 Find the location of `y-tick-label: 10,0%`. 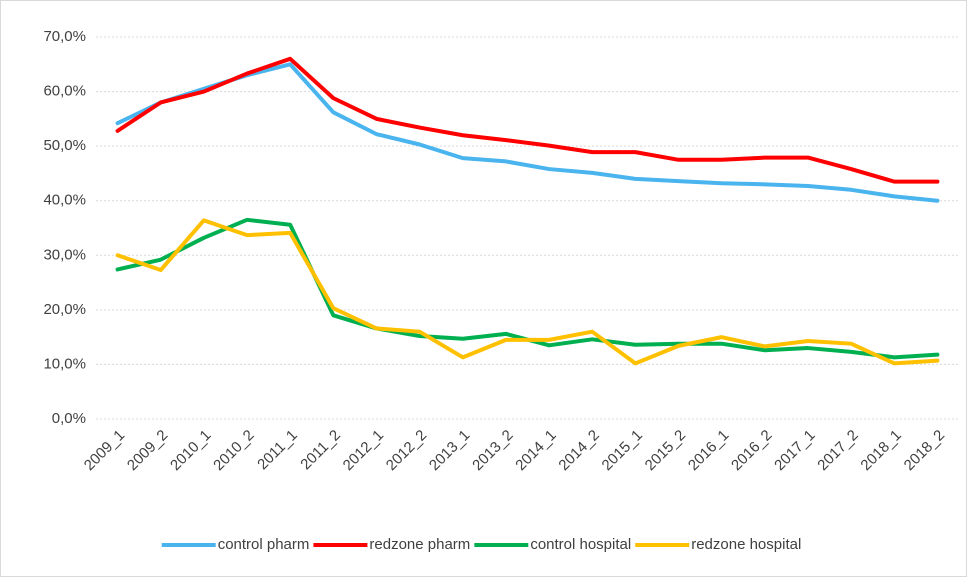

y-tick-label: 10,0% is located at coordinates (64, 363).